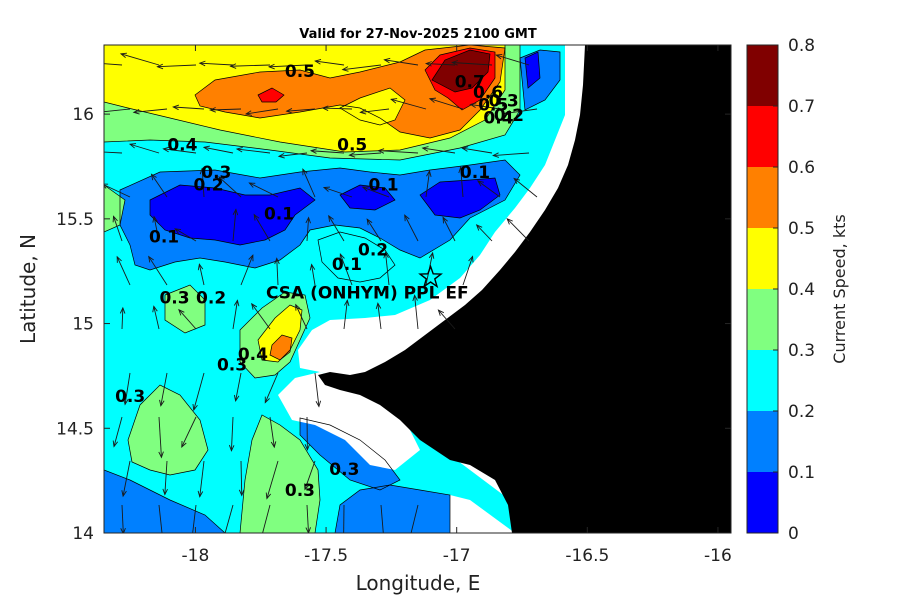 This screenshot has height=600, width=900. What do you see at coordinates (75, 220) in the screenshot?
I see `y-tick-label: 15.5` at bounding box center [75, 220].